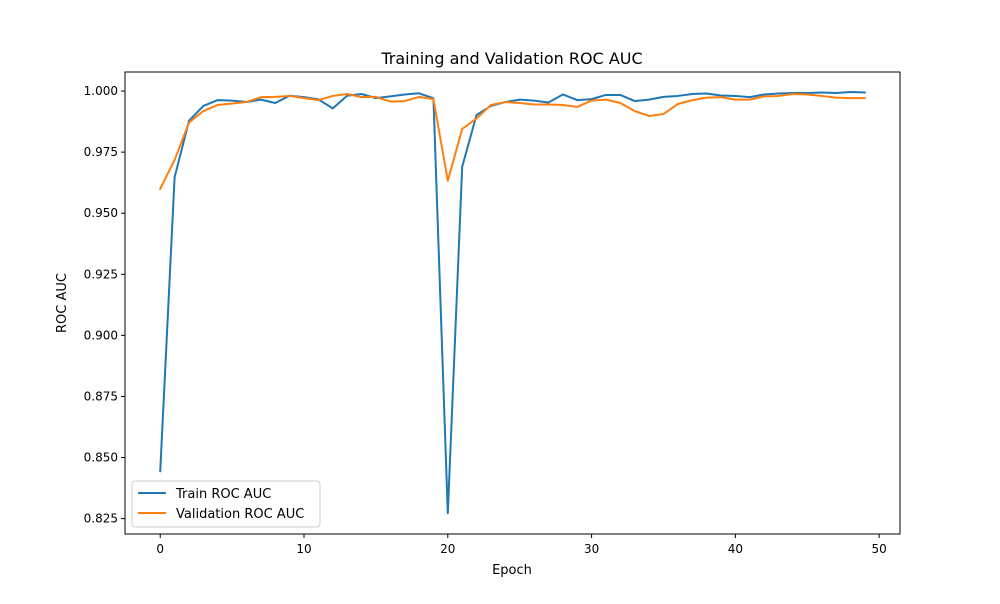 Image resolution: width=1000 pixels, height=604 pixels. I want to click on legend: Train ROC AUC Validation ROC AUC, so click(226, 504).